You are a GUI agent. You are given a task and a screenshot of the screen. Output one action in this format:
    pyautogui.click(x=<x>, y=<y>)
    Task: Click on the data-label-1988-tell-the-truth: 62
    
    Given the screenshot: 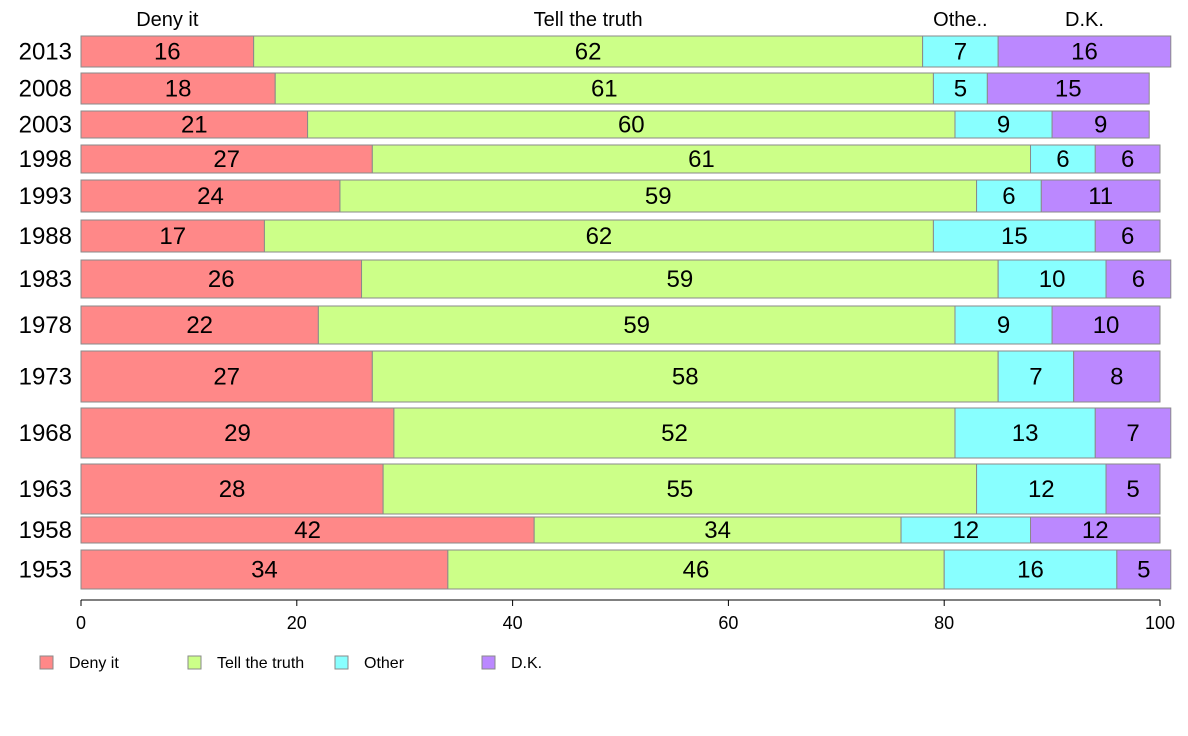 What is the action you would take?
    pyautogui.click(x=599, y=236)
    